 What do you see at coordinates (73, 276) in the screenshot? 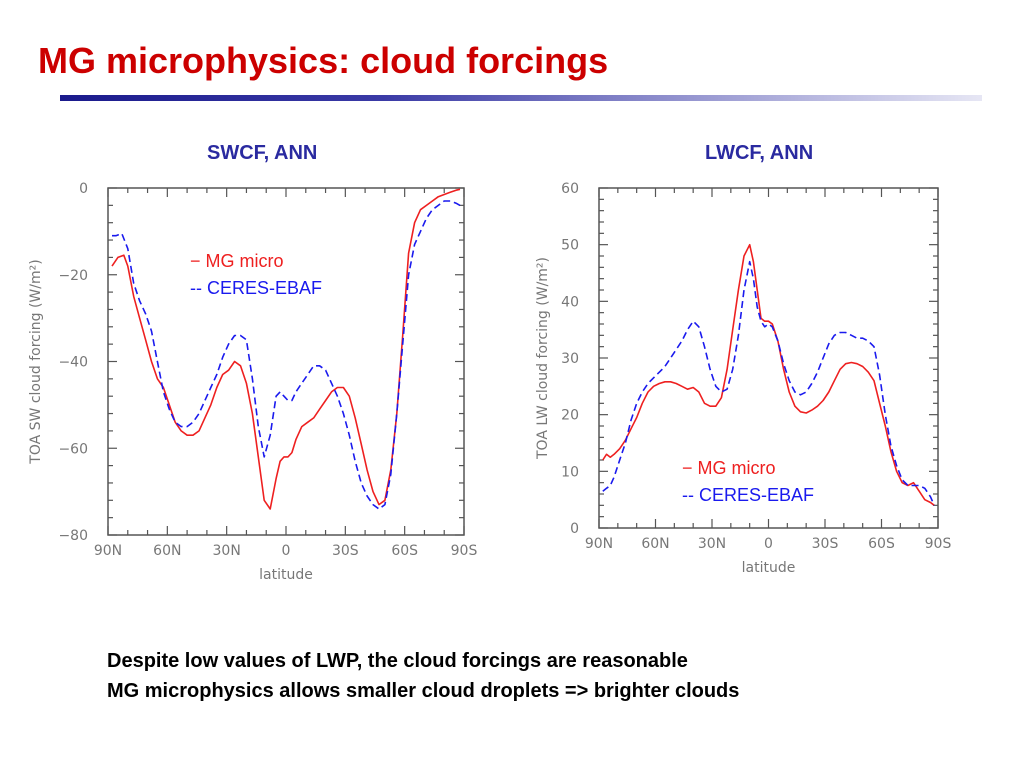
I see `y-tick-label: −20` at bounding box center [73, 276].